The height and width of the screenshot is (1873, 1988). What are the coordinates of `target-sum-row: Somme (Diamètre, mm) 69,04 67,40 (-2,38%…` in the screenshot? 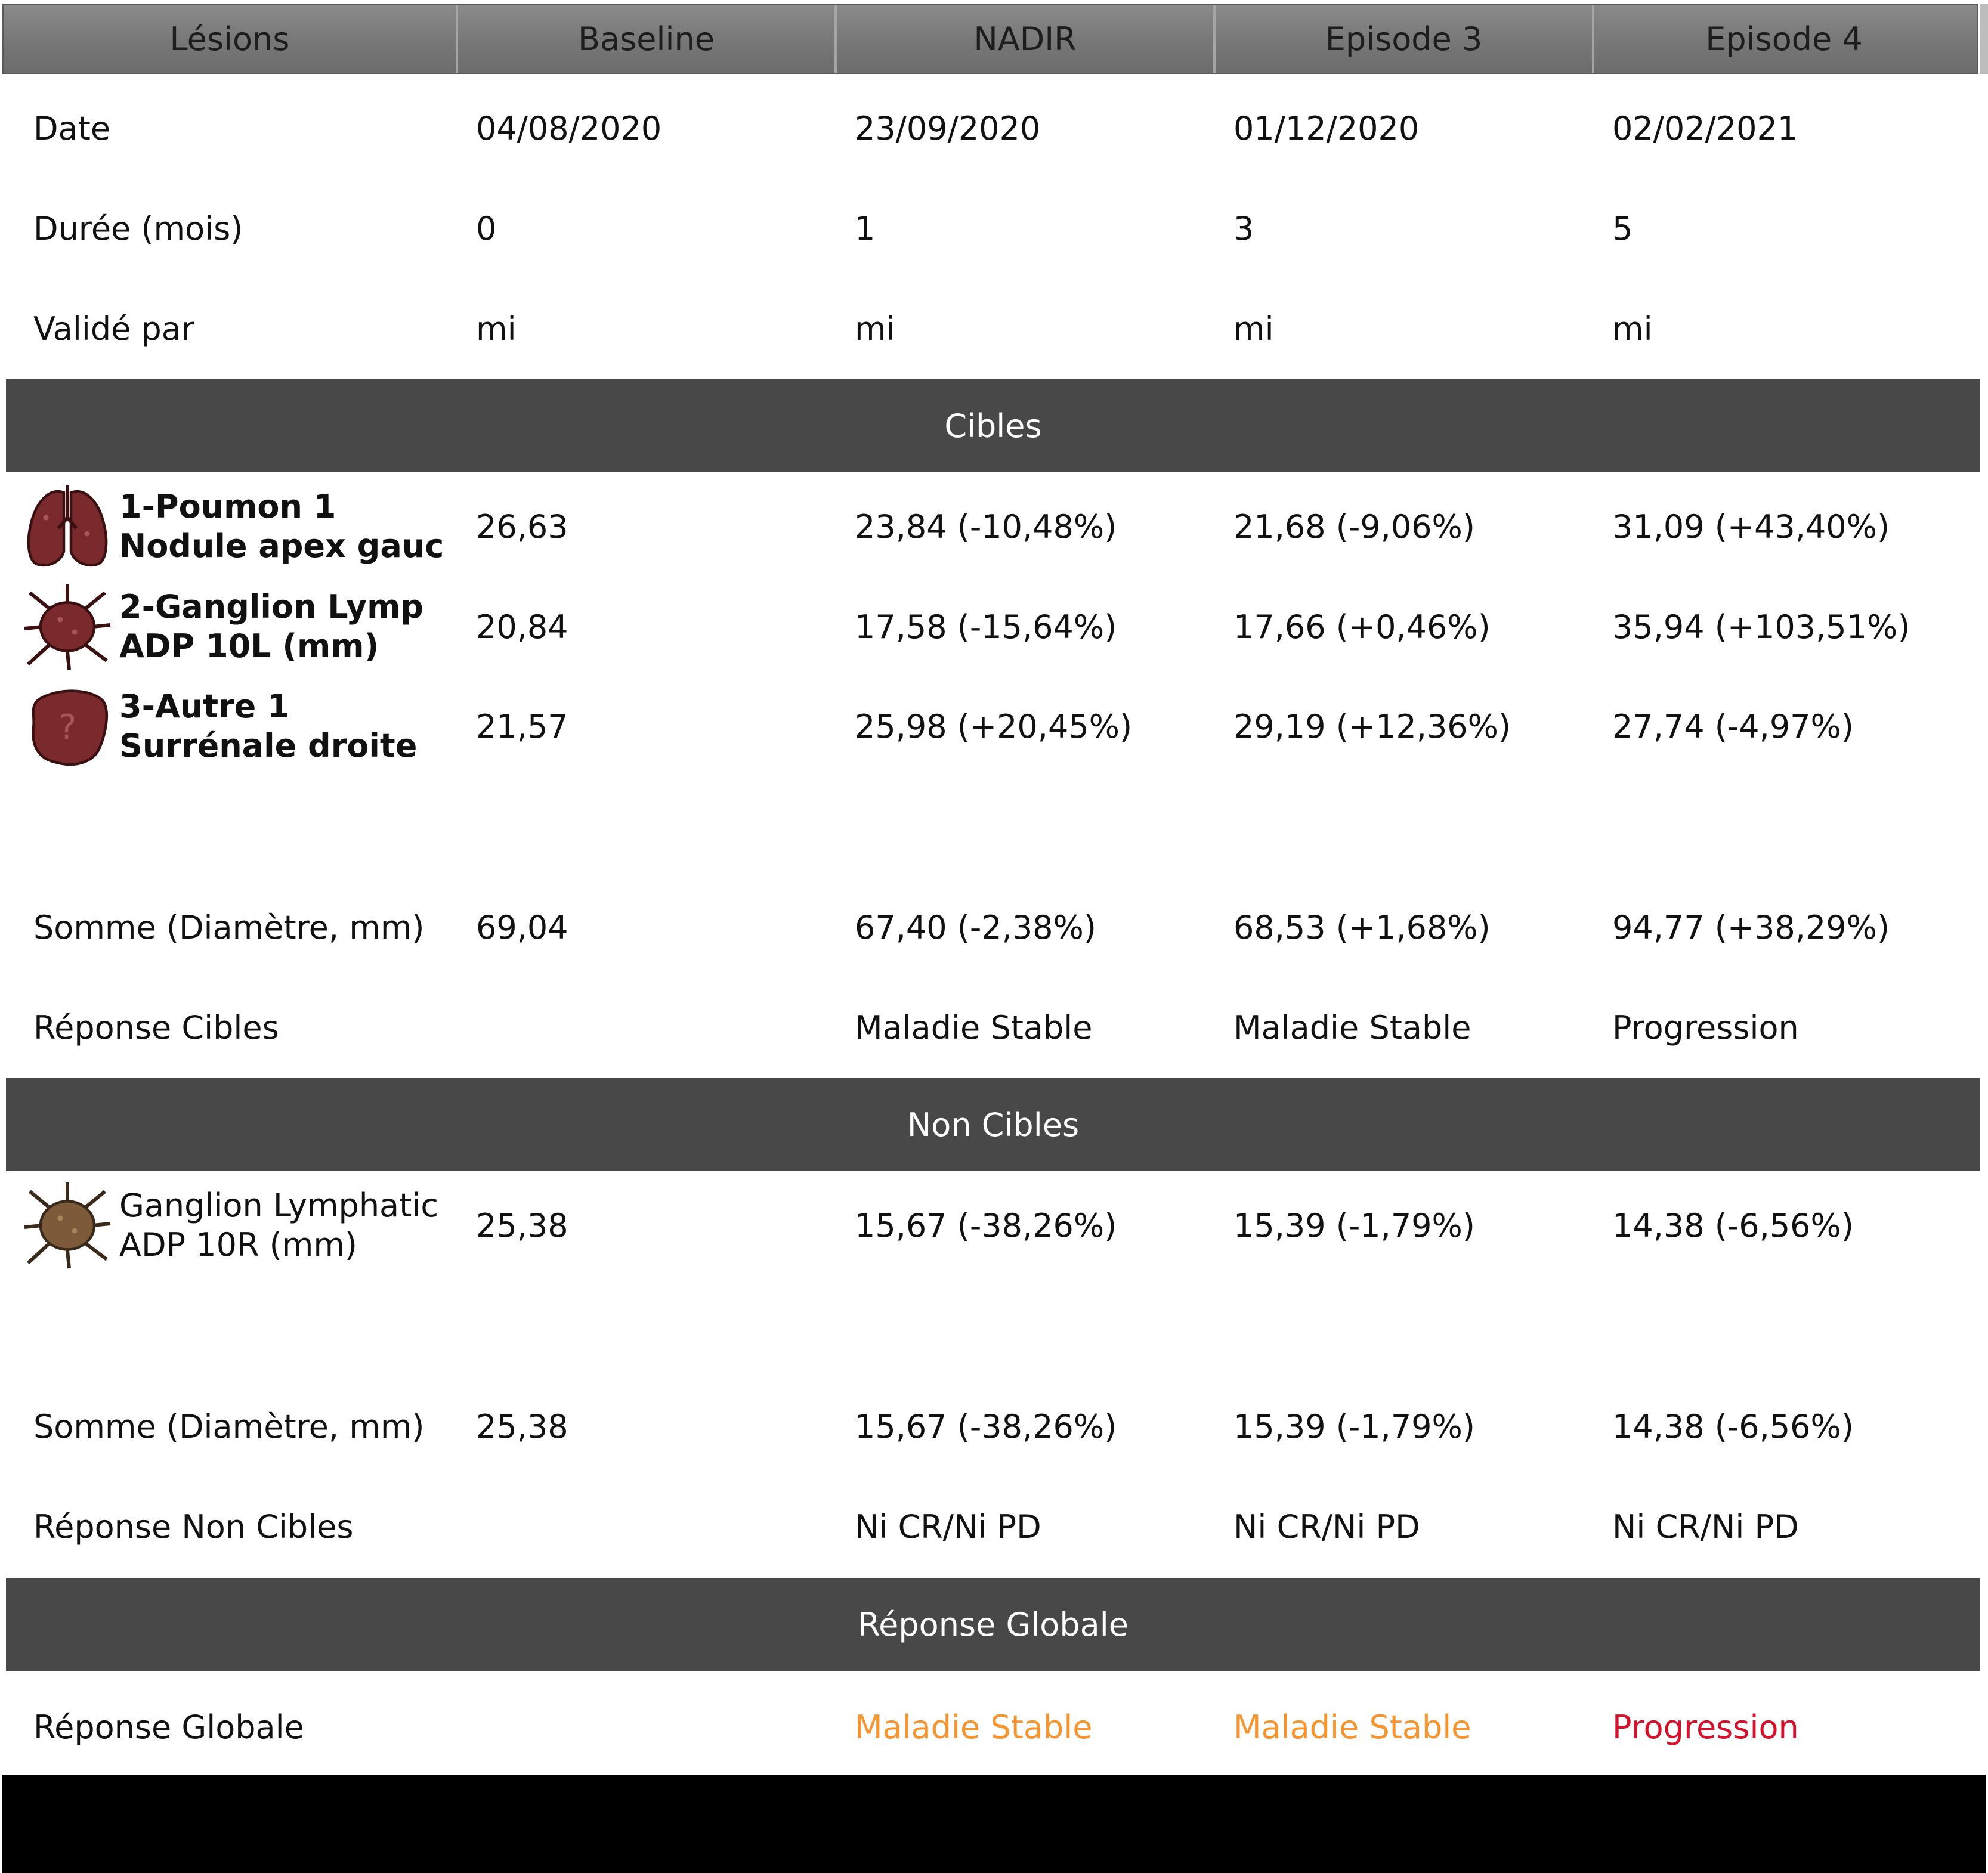 It's located at (993, 928).